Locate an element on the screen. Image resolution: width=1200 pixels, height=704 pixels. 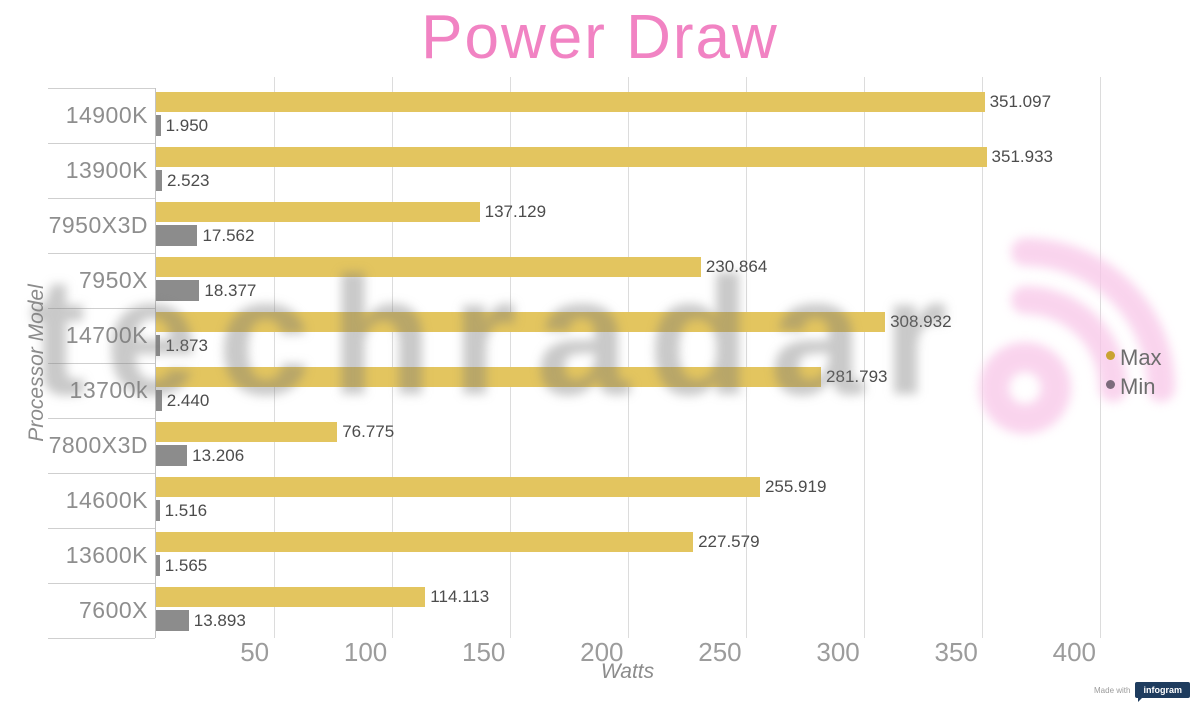
legend-dot-min is located at coordinates (1110, 384).